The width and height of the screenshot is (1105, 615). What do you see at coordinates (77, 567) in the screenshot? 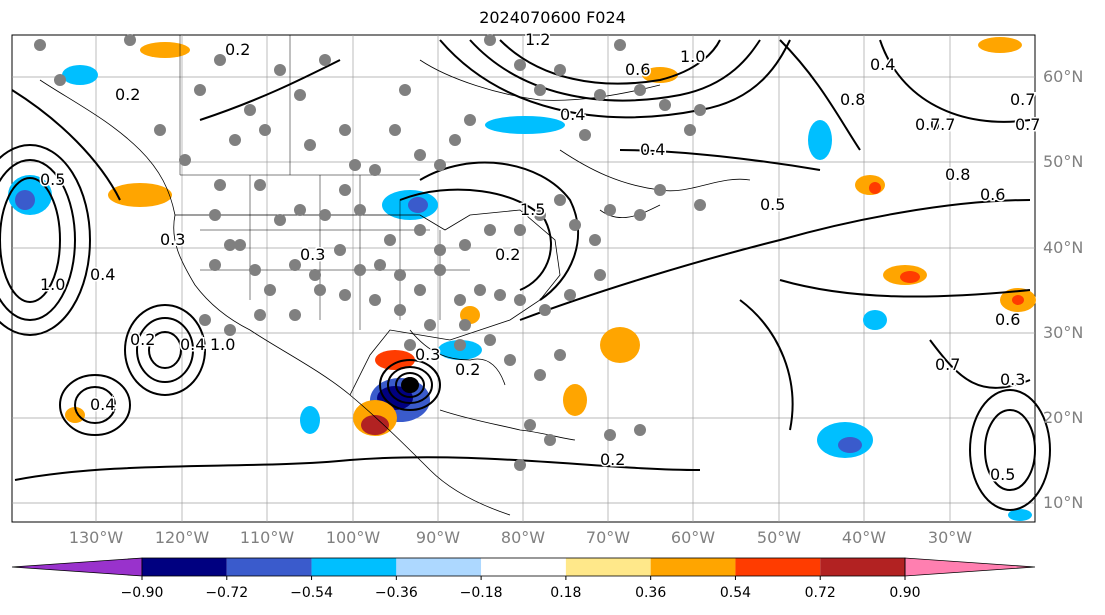
I see `colorbar-arrow-left` at bounding box center [77, 567].